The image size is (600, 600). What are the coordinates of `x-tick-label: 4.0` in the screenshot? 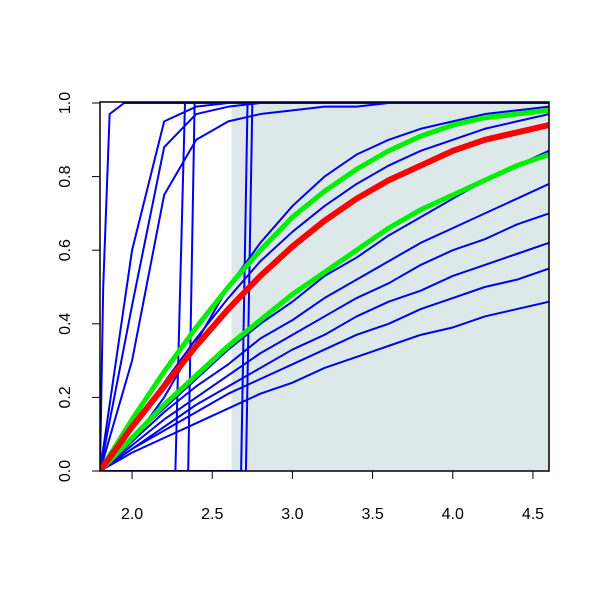 It's located at (453, 514).